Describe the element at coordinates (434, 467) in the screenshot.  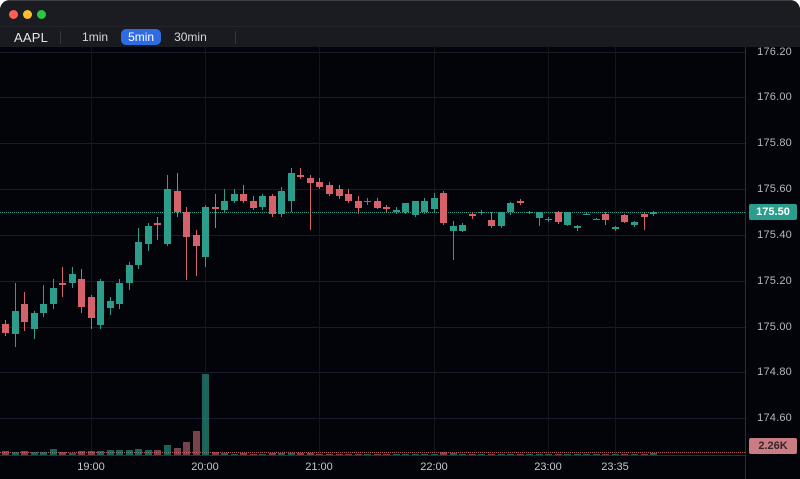
I see `time-tick-label: 22:00` at that location.